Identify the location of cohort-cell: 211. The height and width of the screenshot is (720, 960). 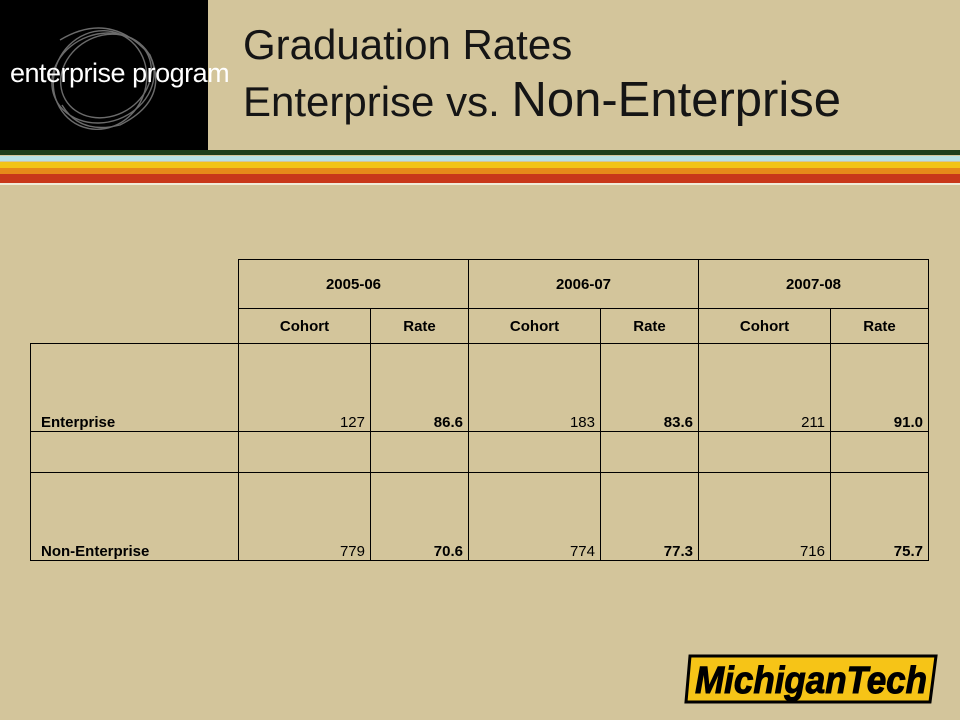
(764, 387).